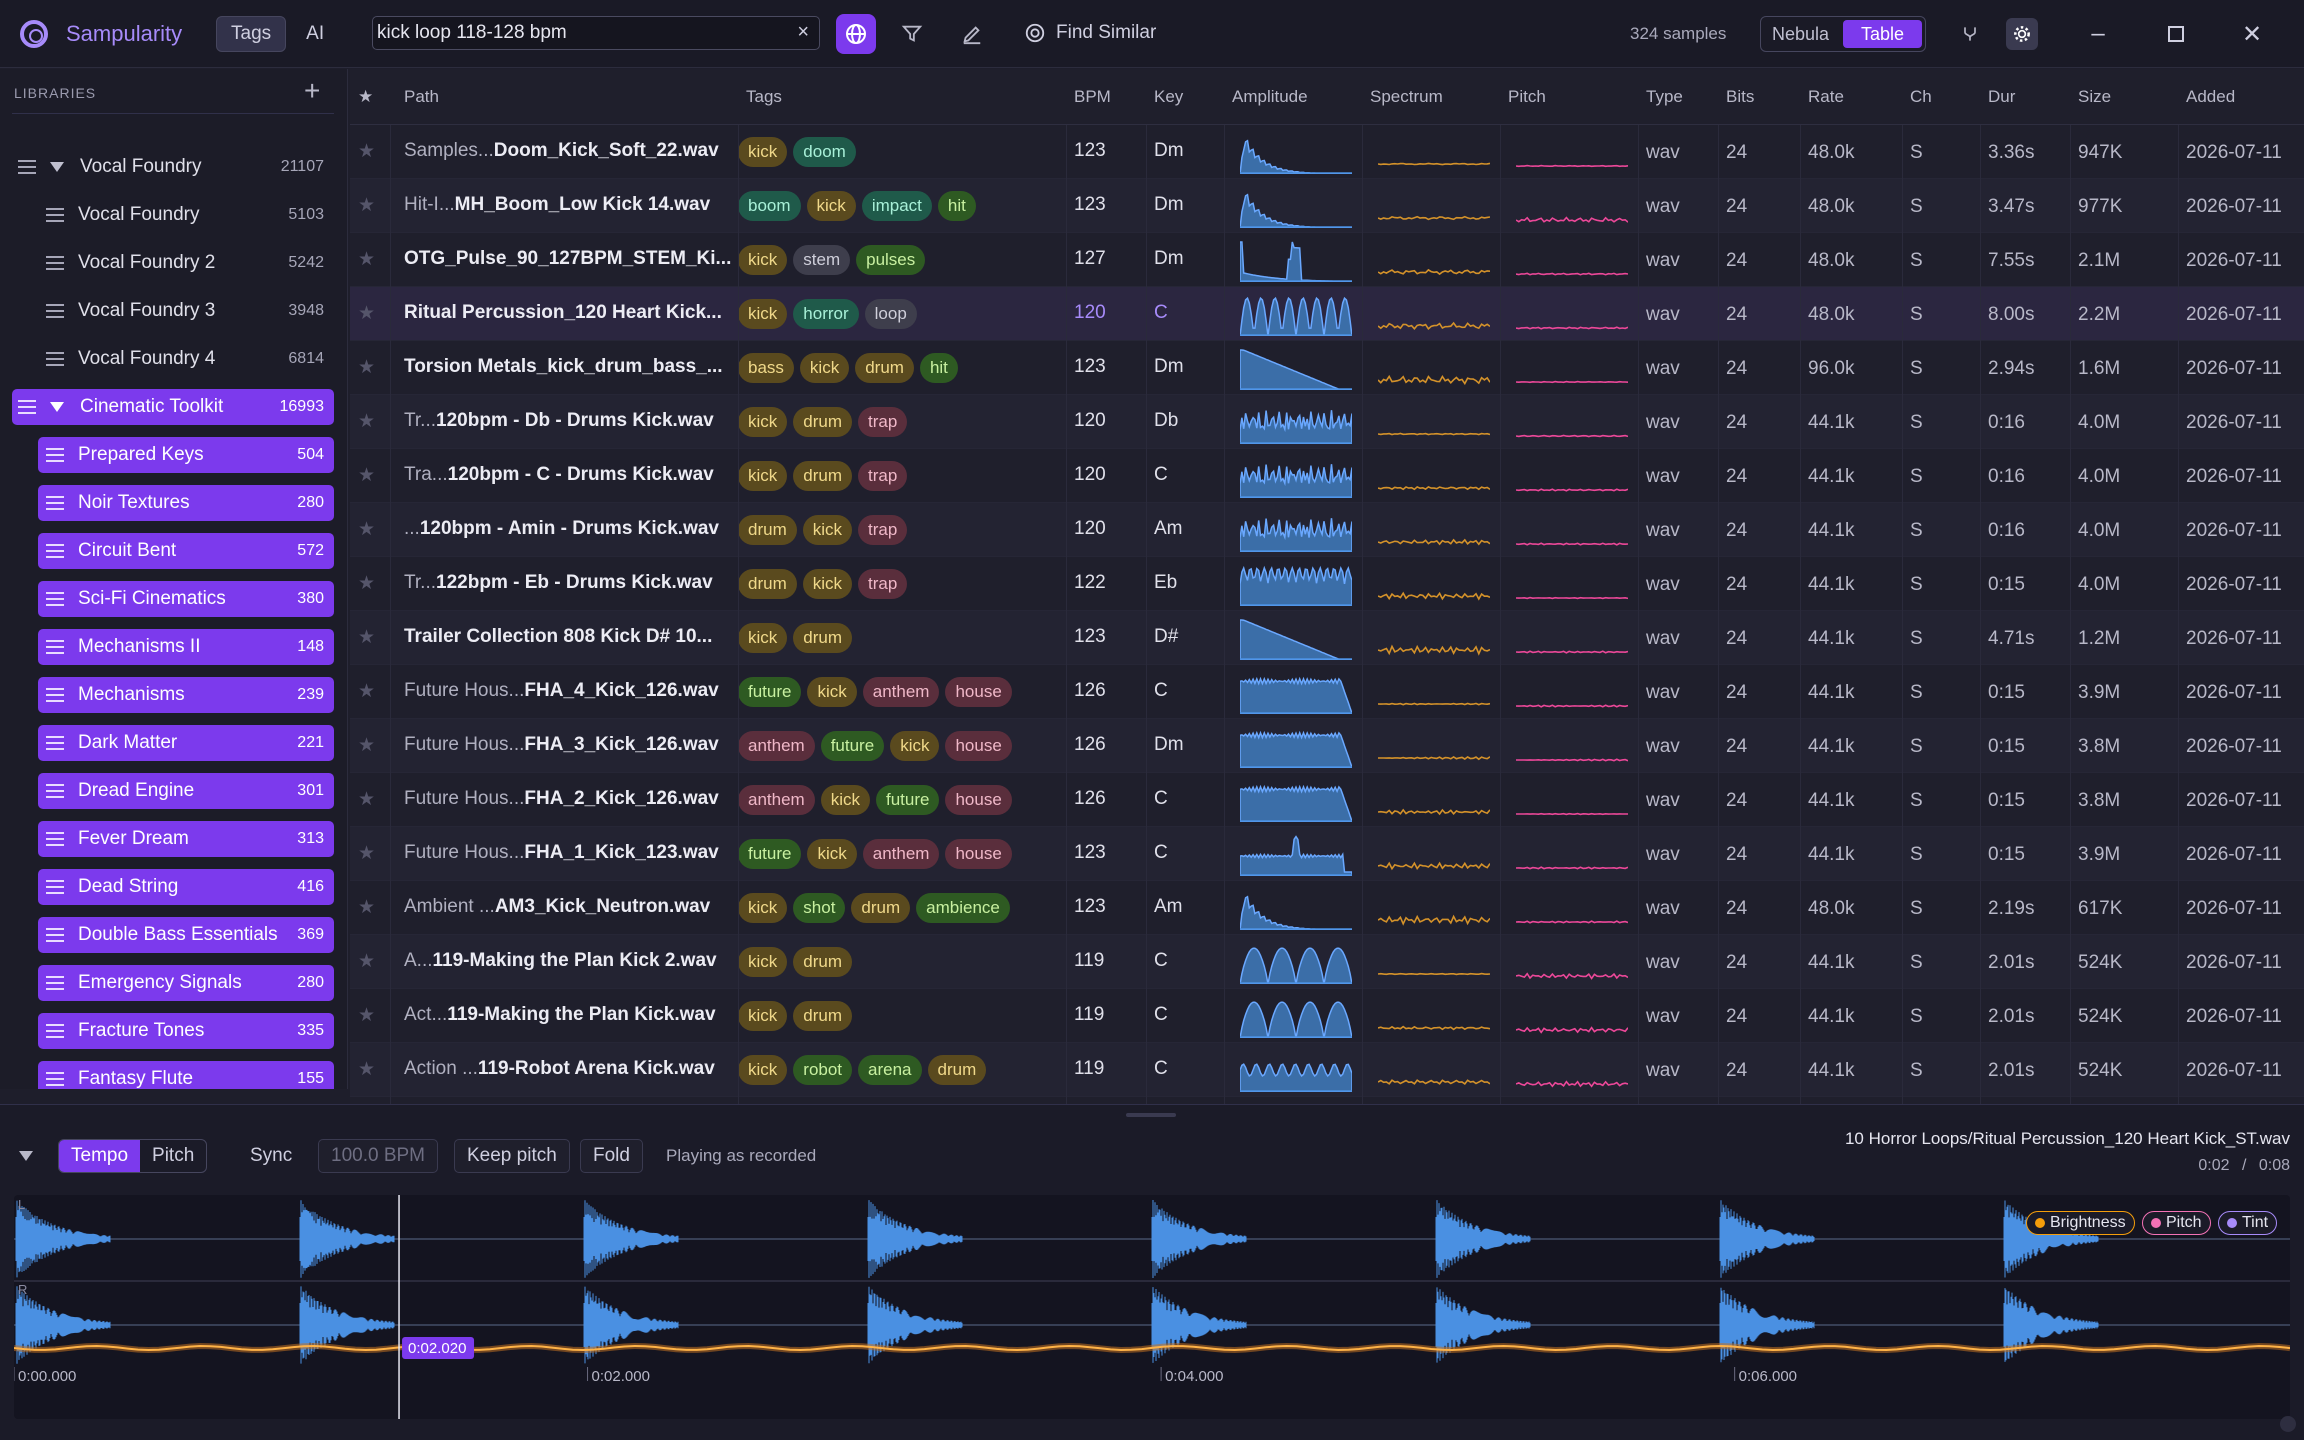 Image resolution: width=2304 pixels, height=1440 pixels. Describe the element at coordinates (938, 368) in the screenshot. I see `tag-chip: hit` at that location.